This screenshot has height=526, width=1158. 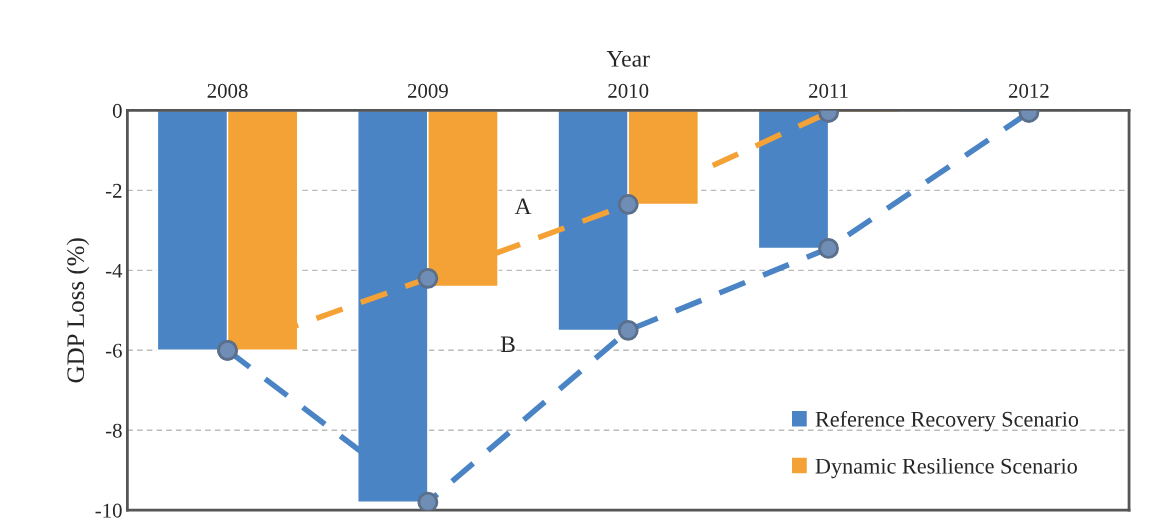 I want to click on legend-label: Reference Recovery Scenario, so click(x=947, y=421).